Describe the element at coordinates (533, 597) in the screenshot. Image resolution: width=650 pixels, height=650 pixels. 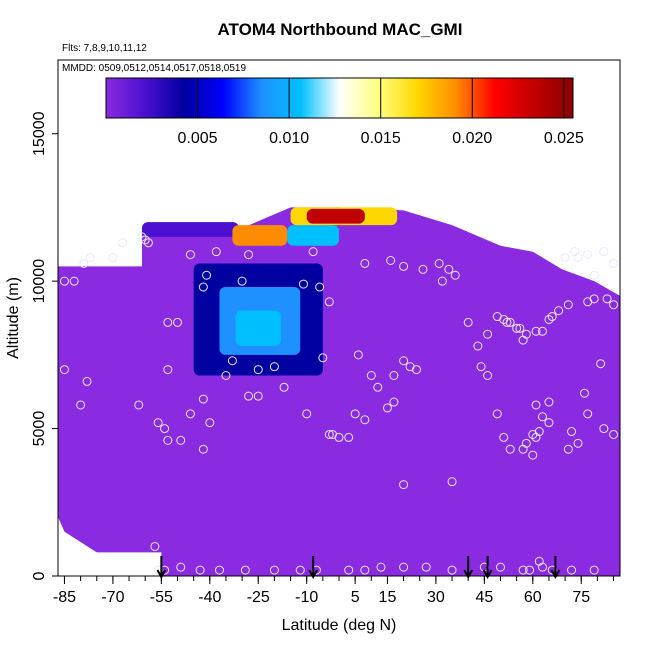
I see `x-tick-label: 60` at that location.